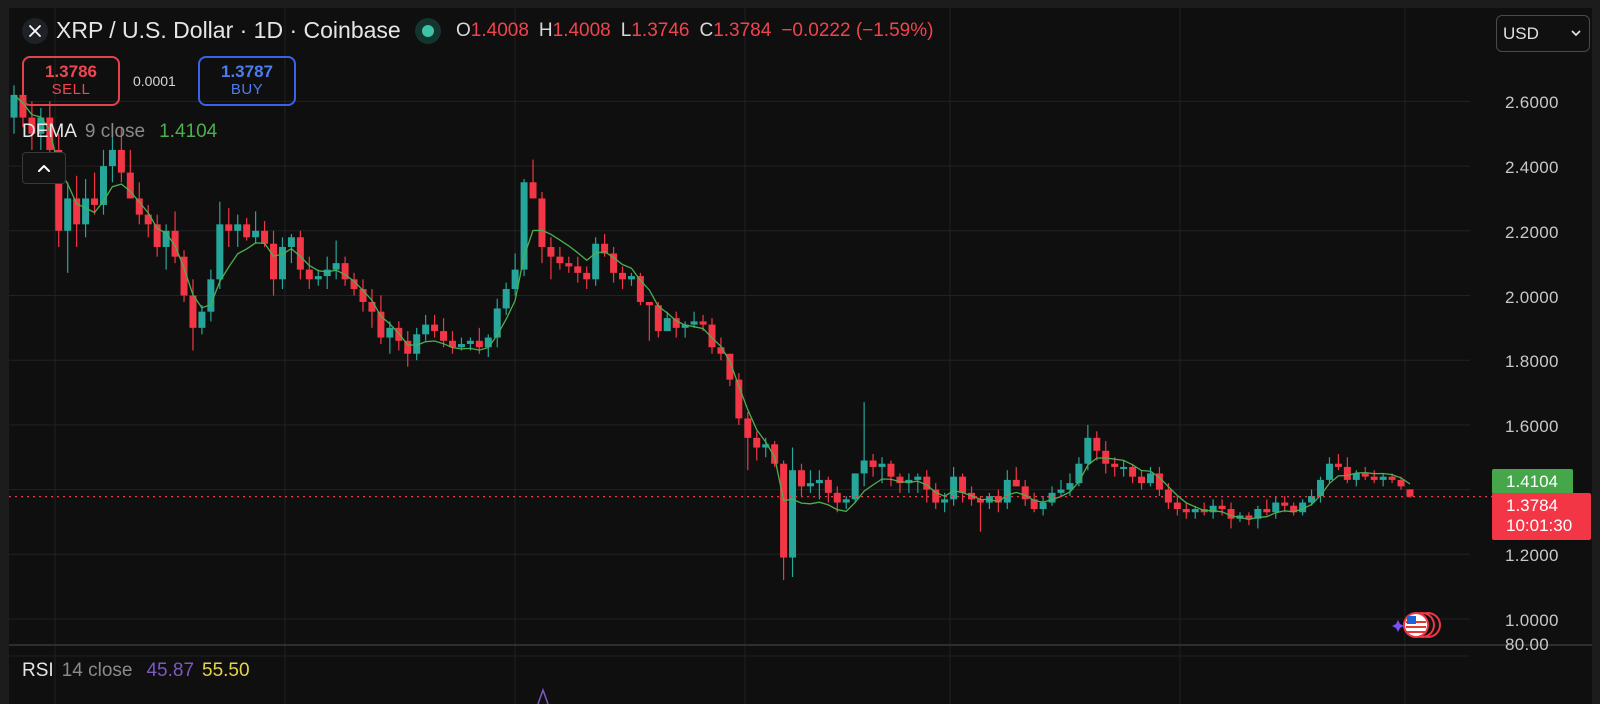  I want to click on price-axis-label: 1.2000, so click(1532, 555).